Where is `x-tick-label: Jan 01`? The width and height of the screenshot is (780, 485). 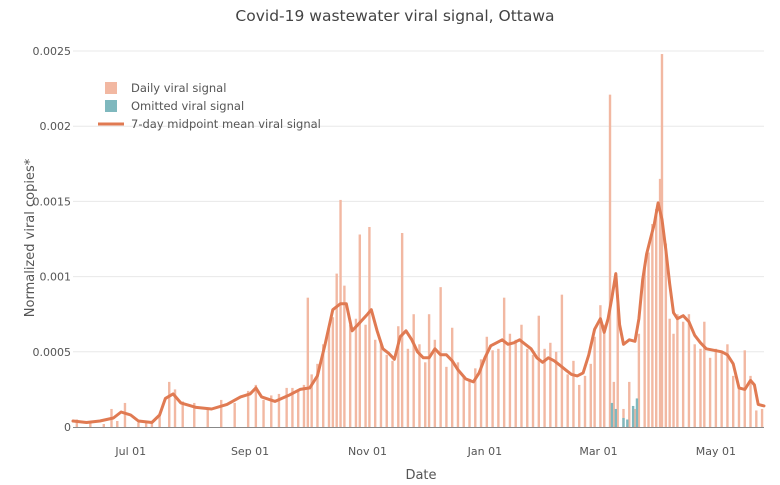 x-tick-label: Jan 01 is located at coordinates (484, 451).